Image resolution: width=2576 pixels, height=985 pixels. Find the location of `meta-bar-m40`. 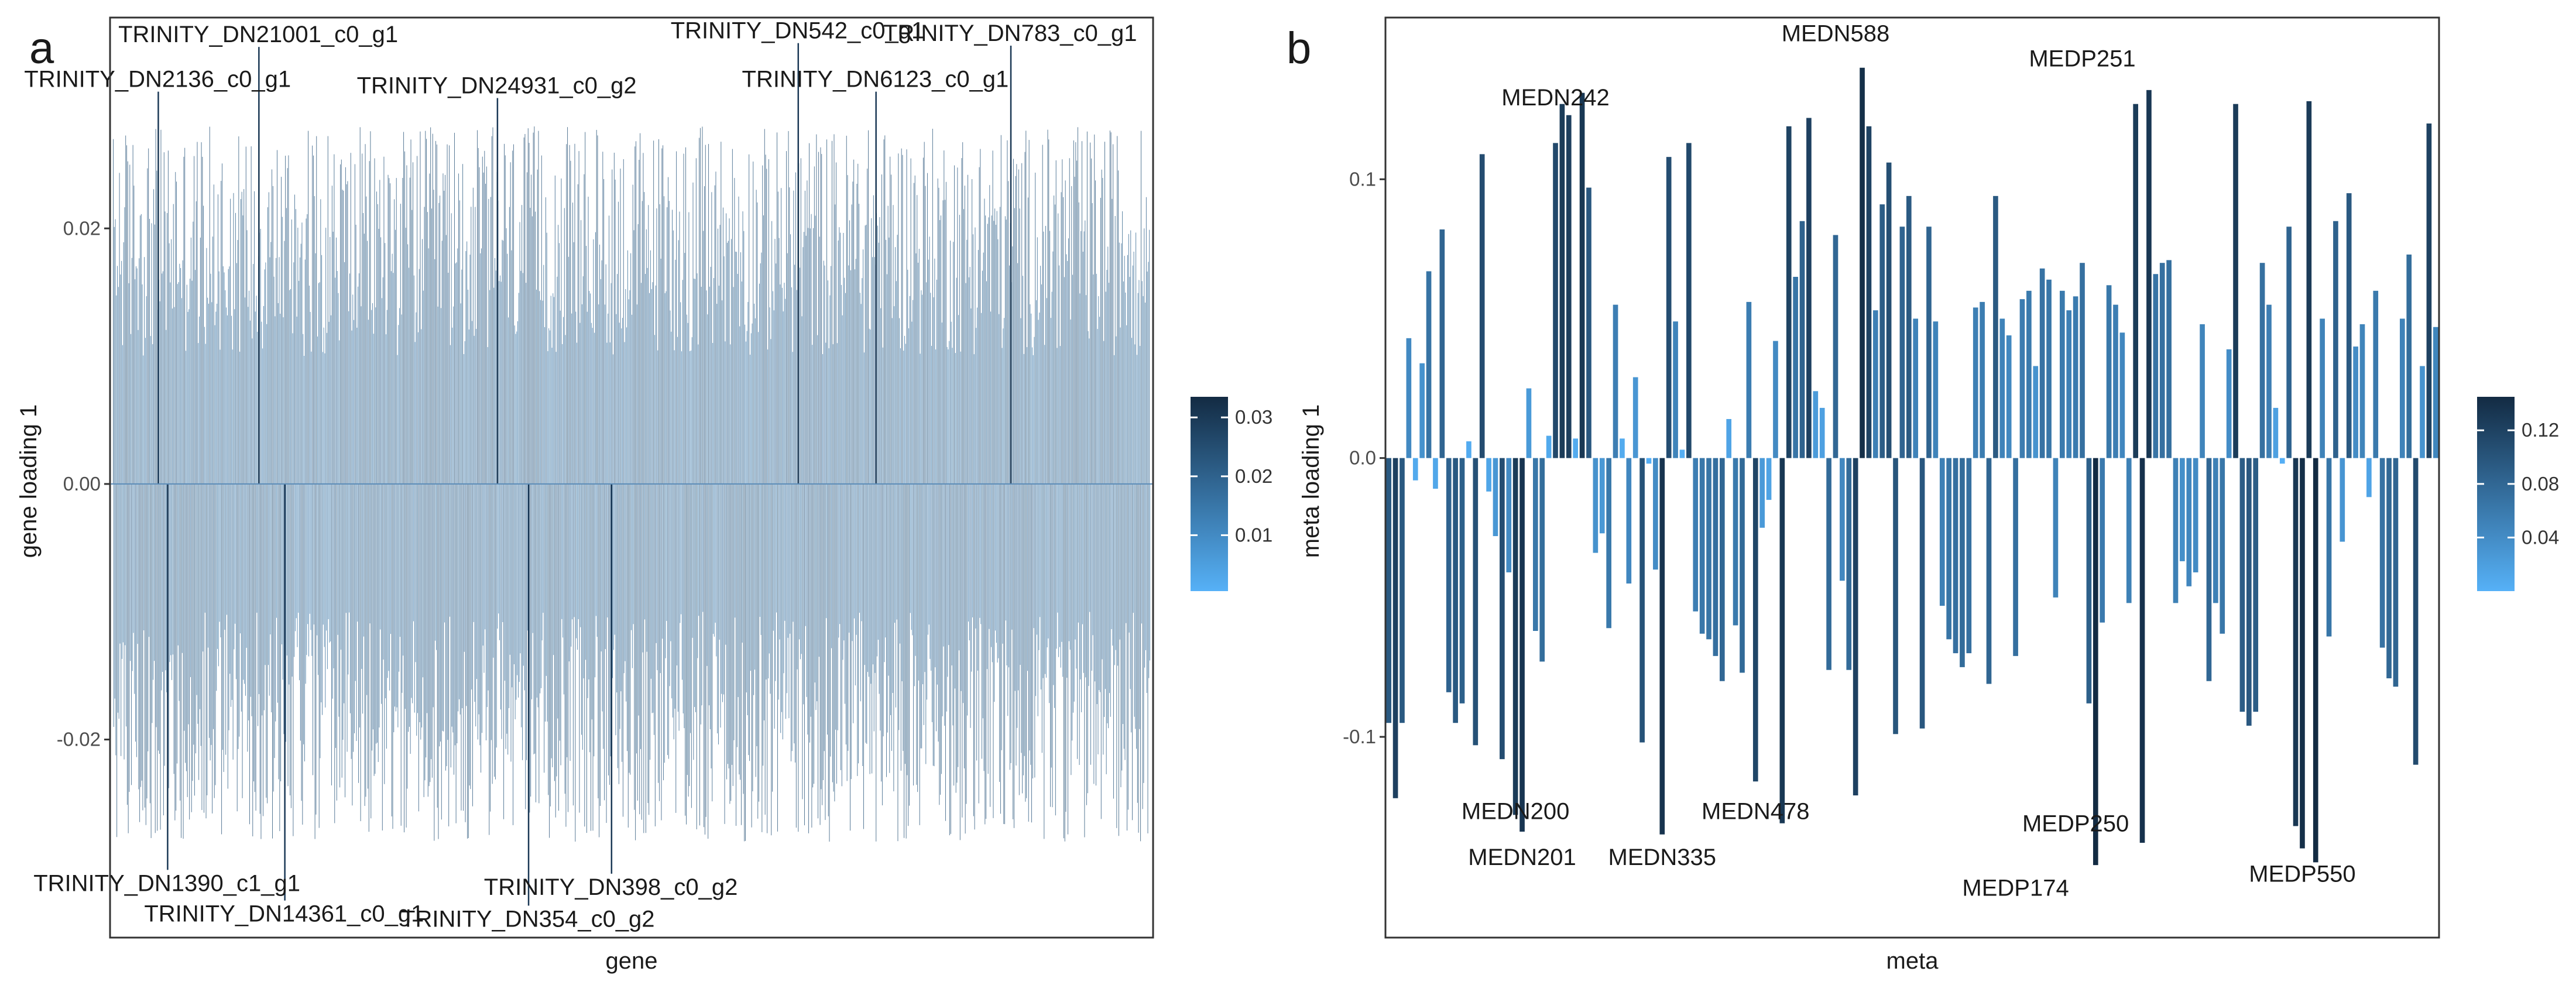

meta-bar-m40 is located at coordinates (1649, 461).